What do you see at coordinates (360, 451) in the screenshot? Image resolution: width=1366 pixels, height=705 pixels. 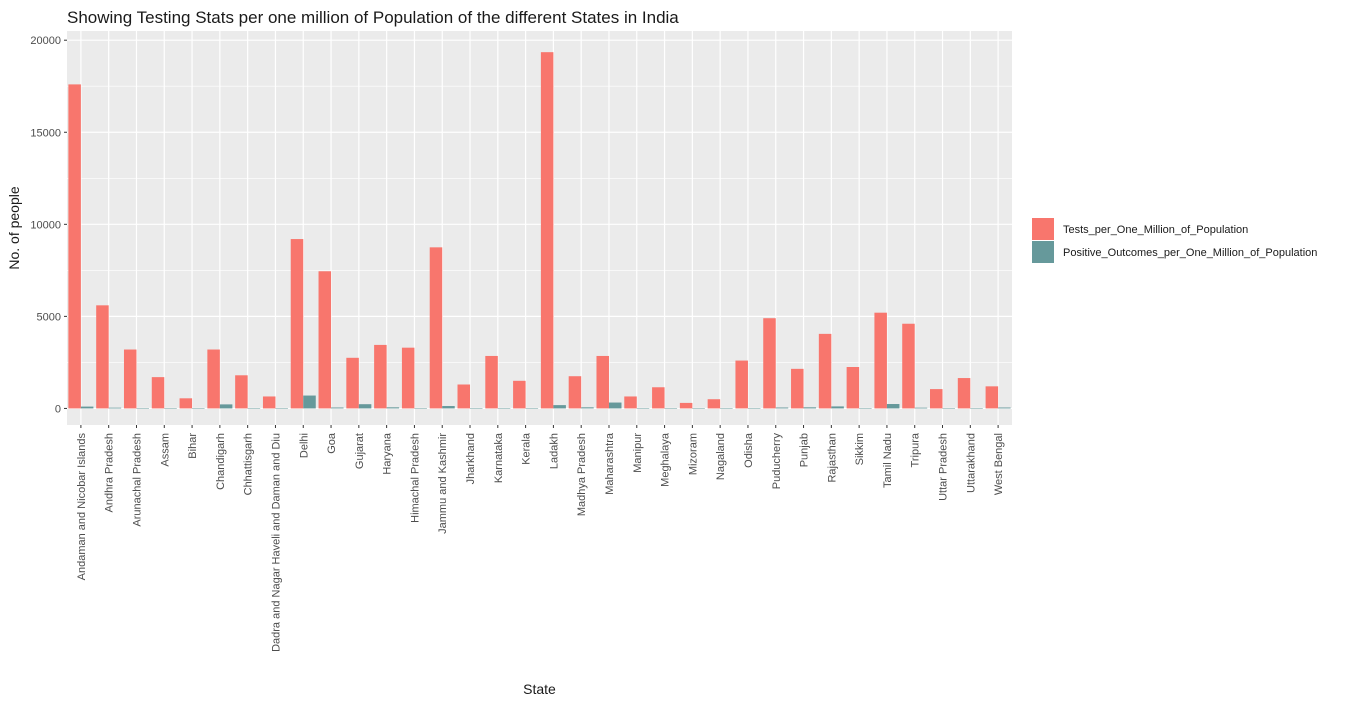 I see `x-tick-label: Gujarat` at bounding box center [360, 451].